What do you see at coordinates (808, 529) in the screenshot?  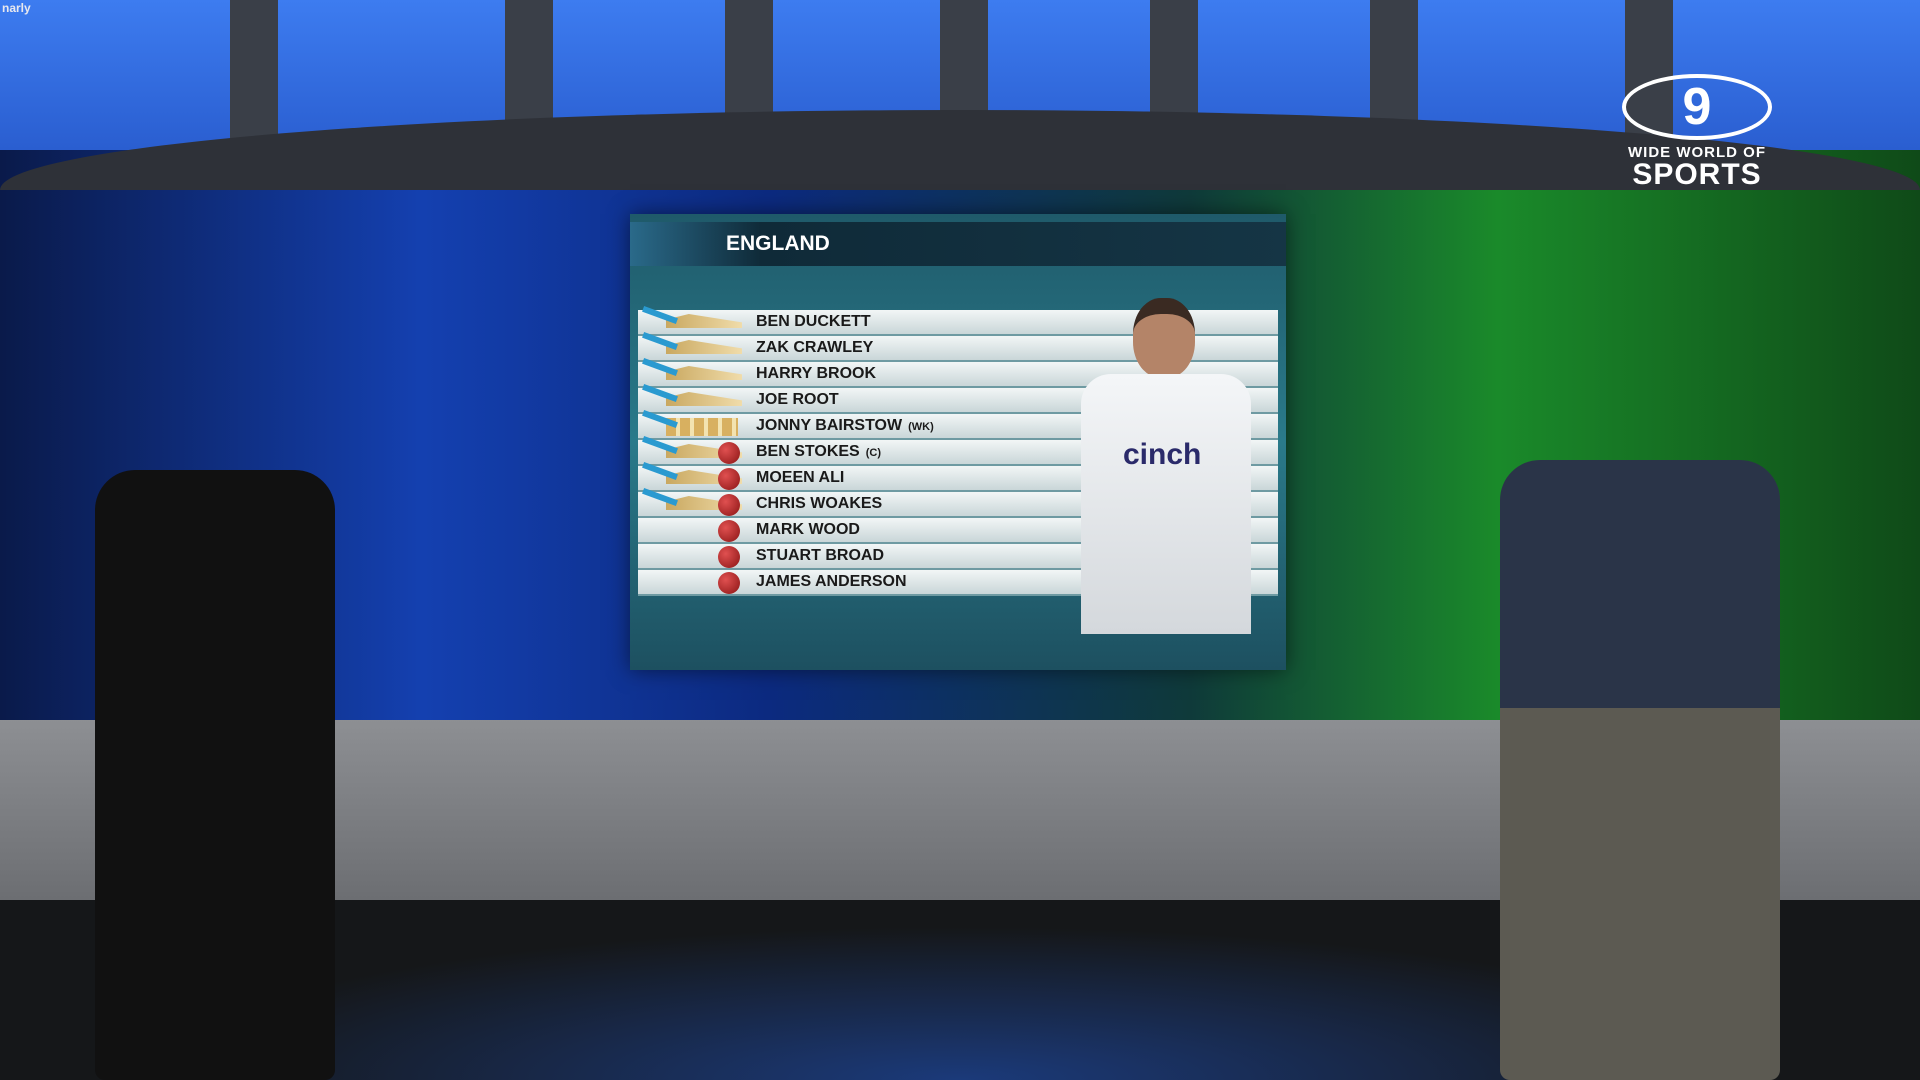 I see `player-name: MARK WOOD` at bounding box center [808, 529].